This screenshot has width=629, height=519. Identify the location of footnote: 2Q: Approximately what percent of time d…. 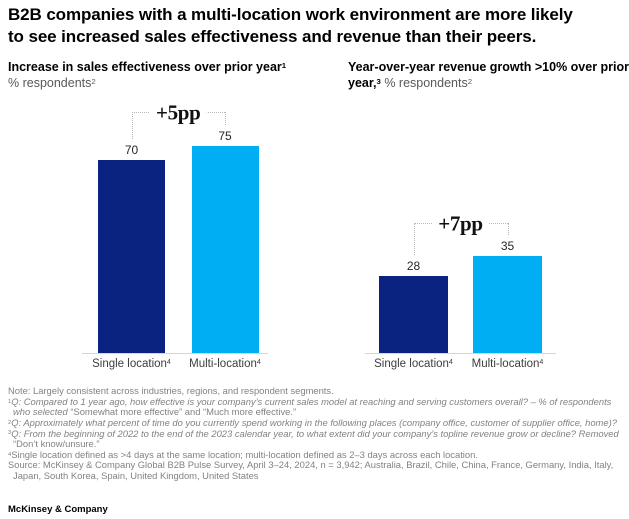
(312, 422).